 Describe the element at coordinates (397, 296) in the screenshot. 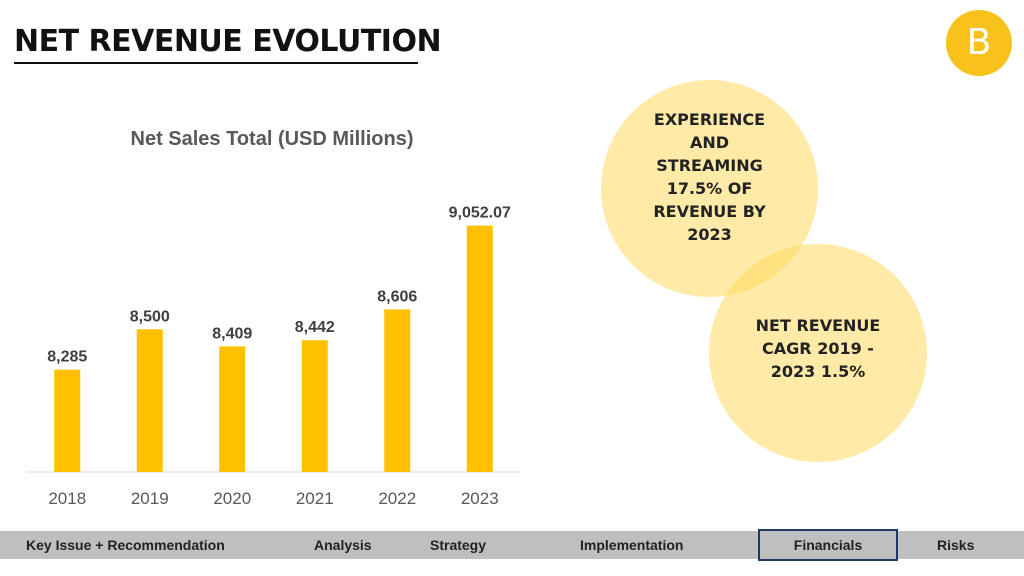

I see `data-label-2022: 8,606` at that location.